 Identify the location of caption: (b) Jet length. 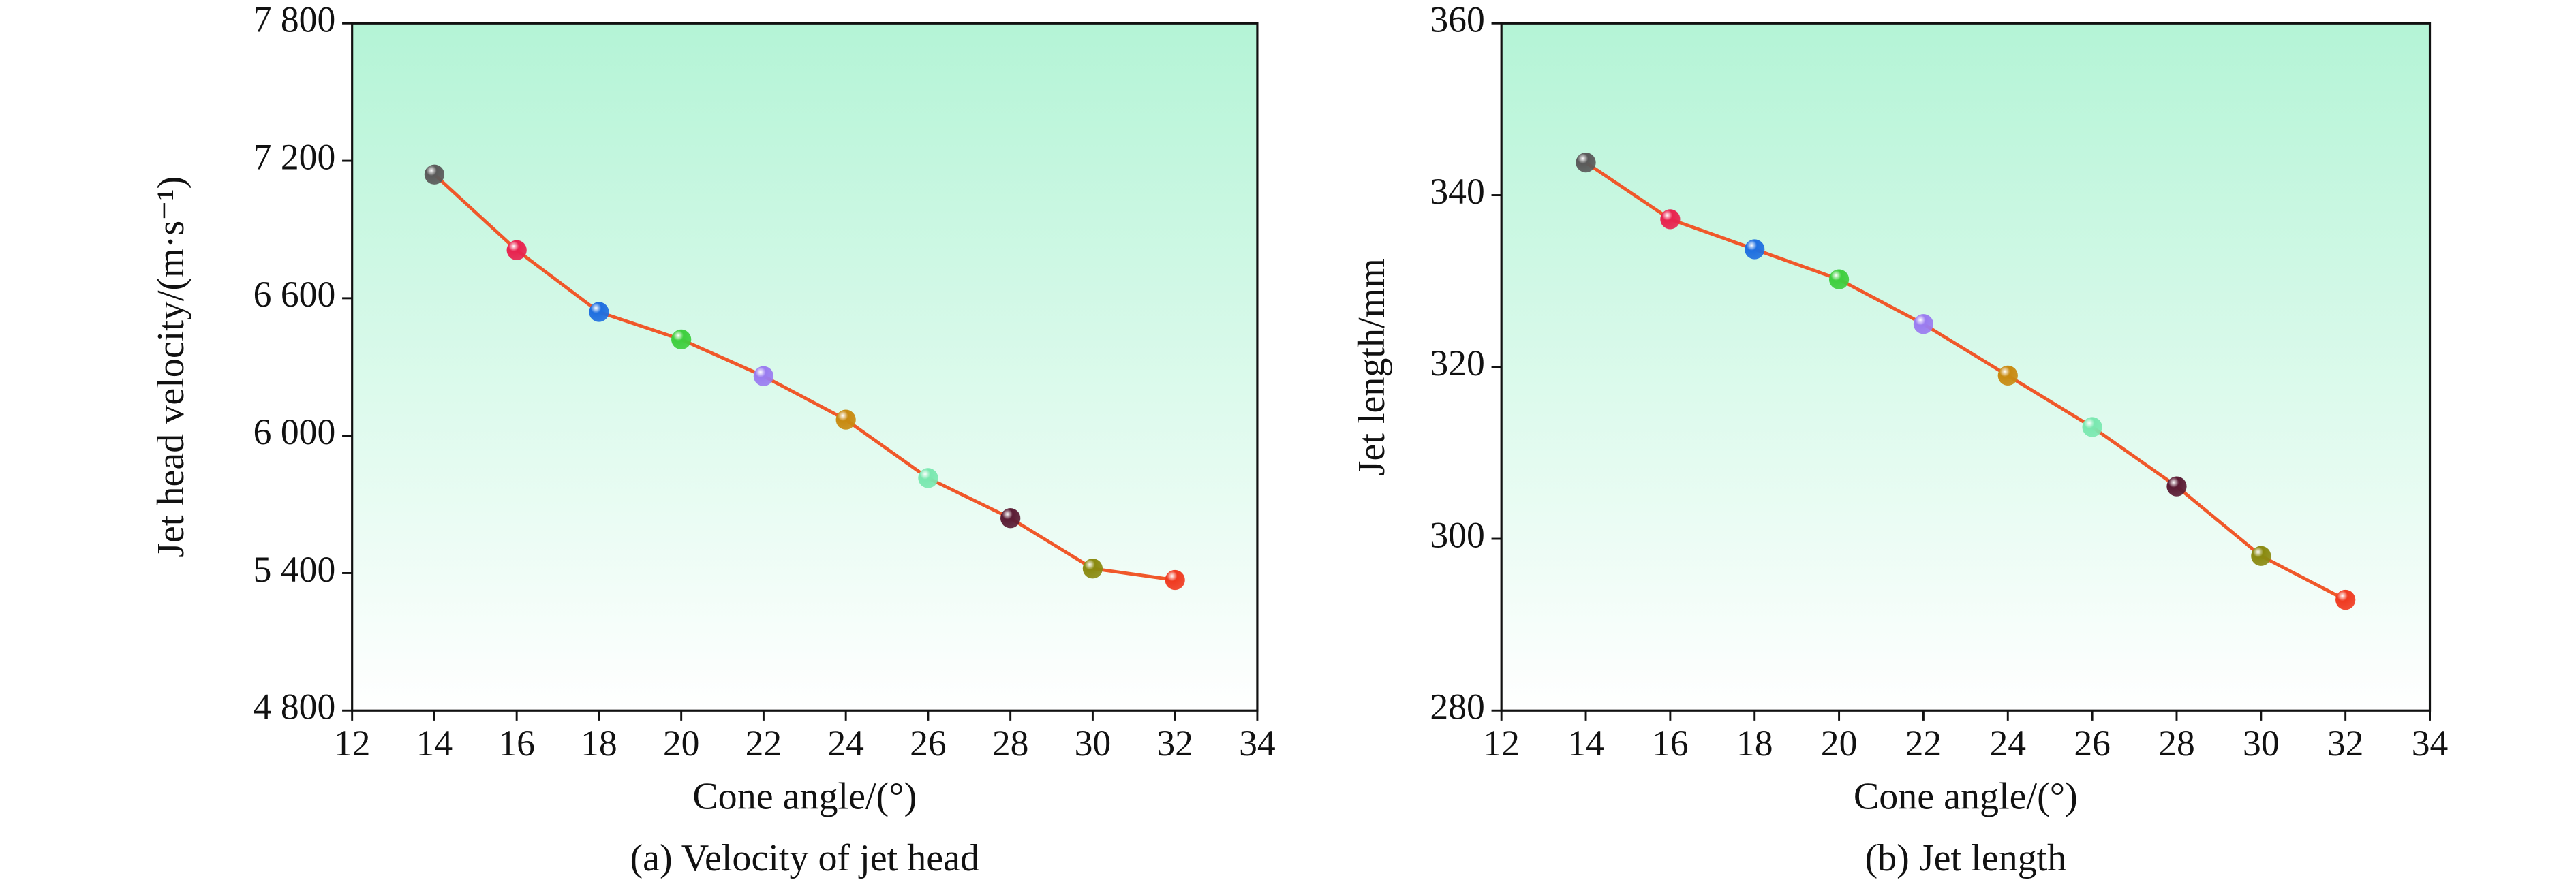
(1966, 858).